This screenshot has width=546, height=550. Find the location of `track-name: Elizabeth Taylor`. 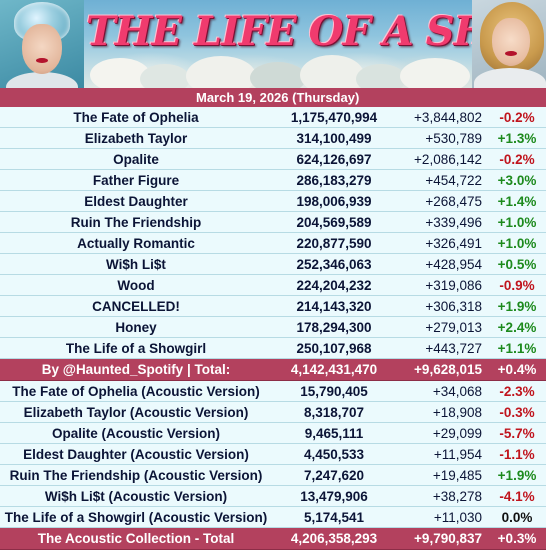

track-name: Elizabeth Taylor is located at coordinates (136, 138).